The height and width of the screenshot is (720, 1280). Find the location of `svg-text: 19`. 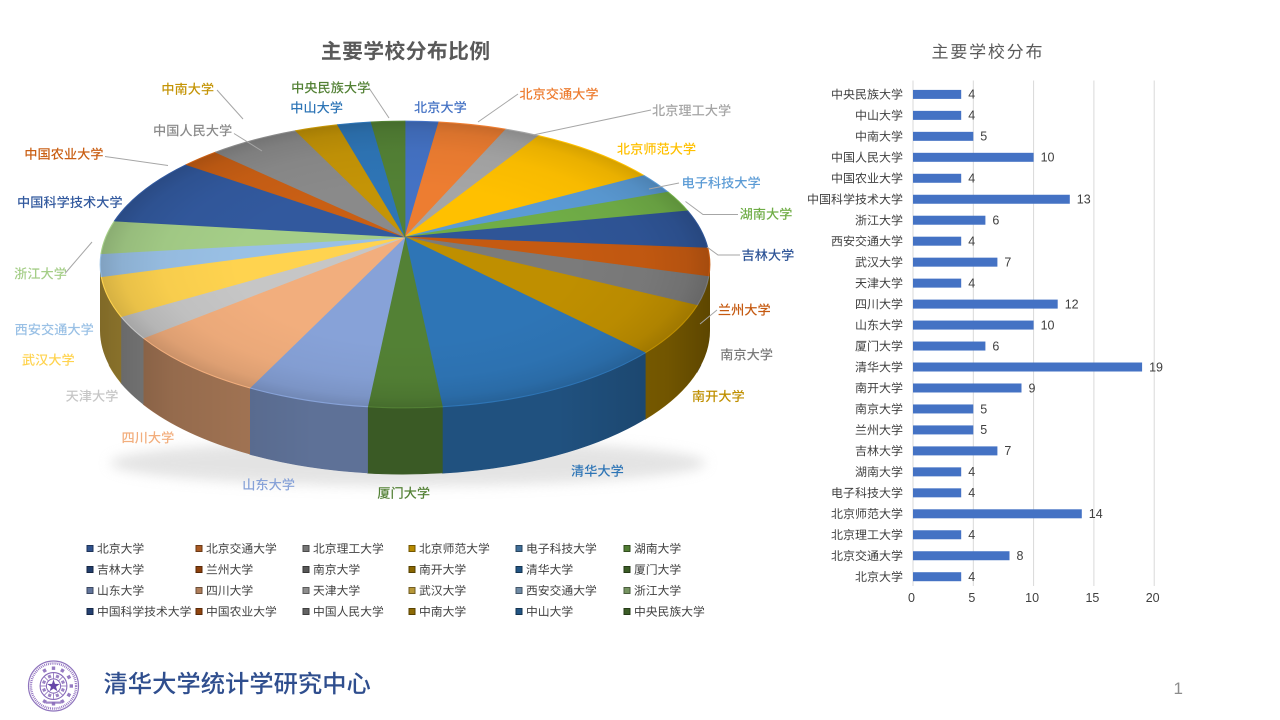

svg-text: 19 is located at coordinates (1156, 367).